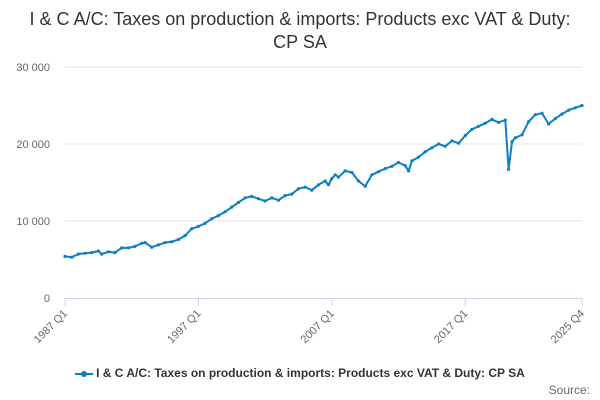 The height and width of the screenshot is (400, 600). What do you see at coordinates (33, 145) in the screenshot?
I see `y-tick-label: 20 000` at bounding box center [33, 145].